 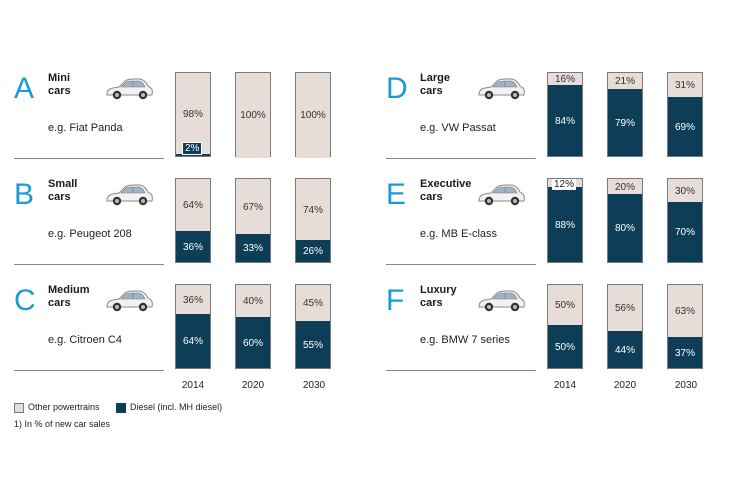 What do you see at coordinates (25, 300) in the screenshot?
I see `segment-letter: C` at bounding box center [25, 300].